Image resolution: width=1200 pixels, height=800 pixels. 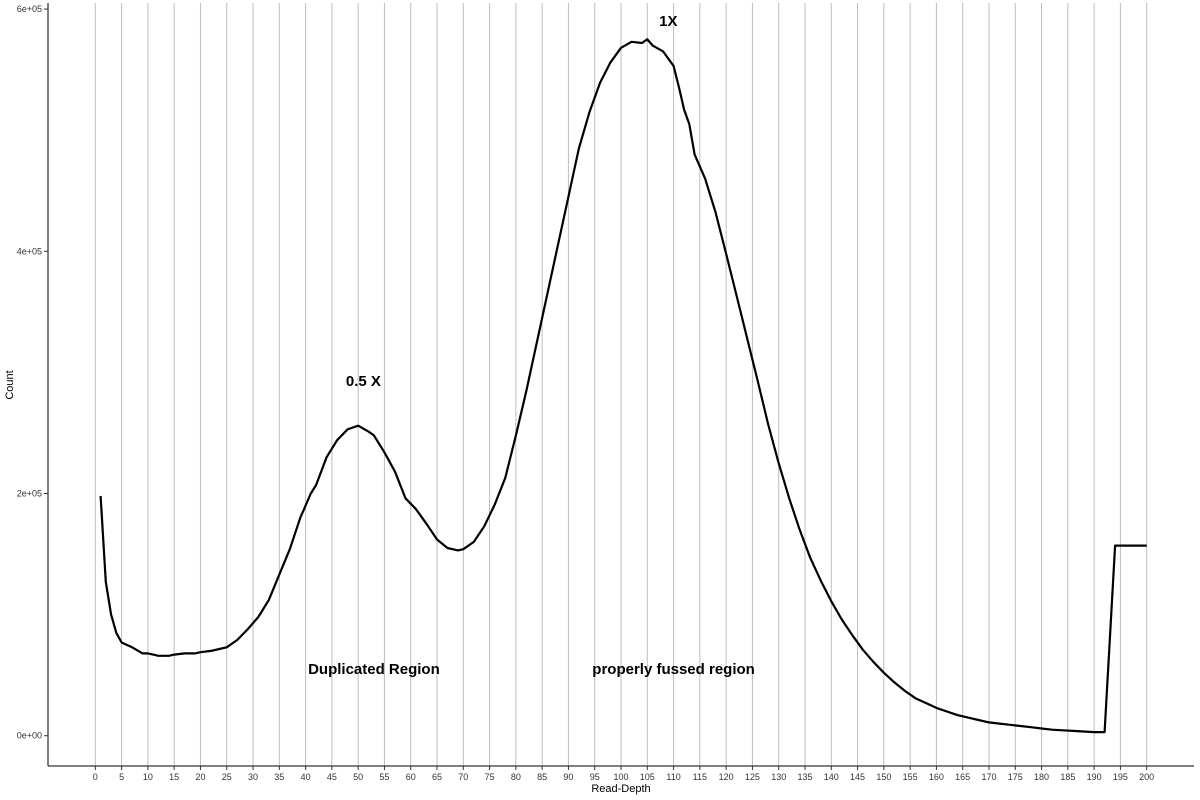 I want to click on x-tick-label: 65, so click(x=437, y=777).